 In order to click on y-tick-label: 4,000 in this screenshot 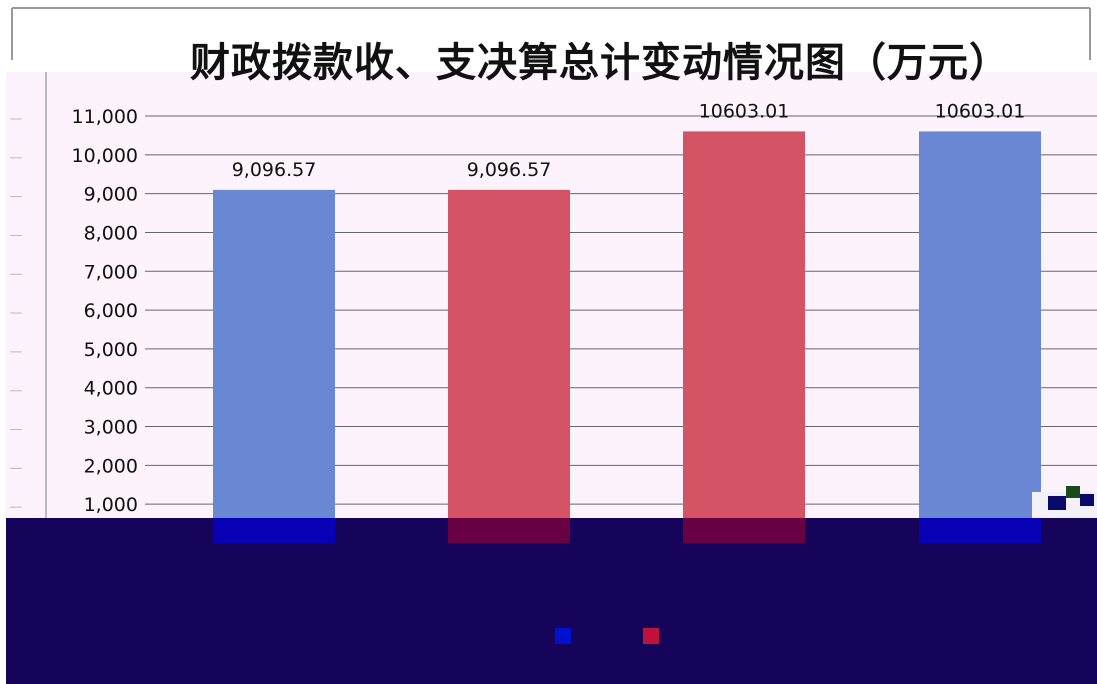, I will do `click(111, 389)`.